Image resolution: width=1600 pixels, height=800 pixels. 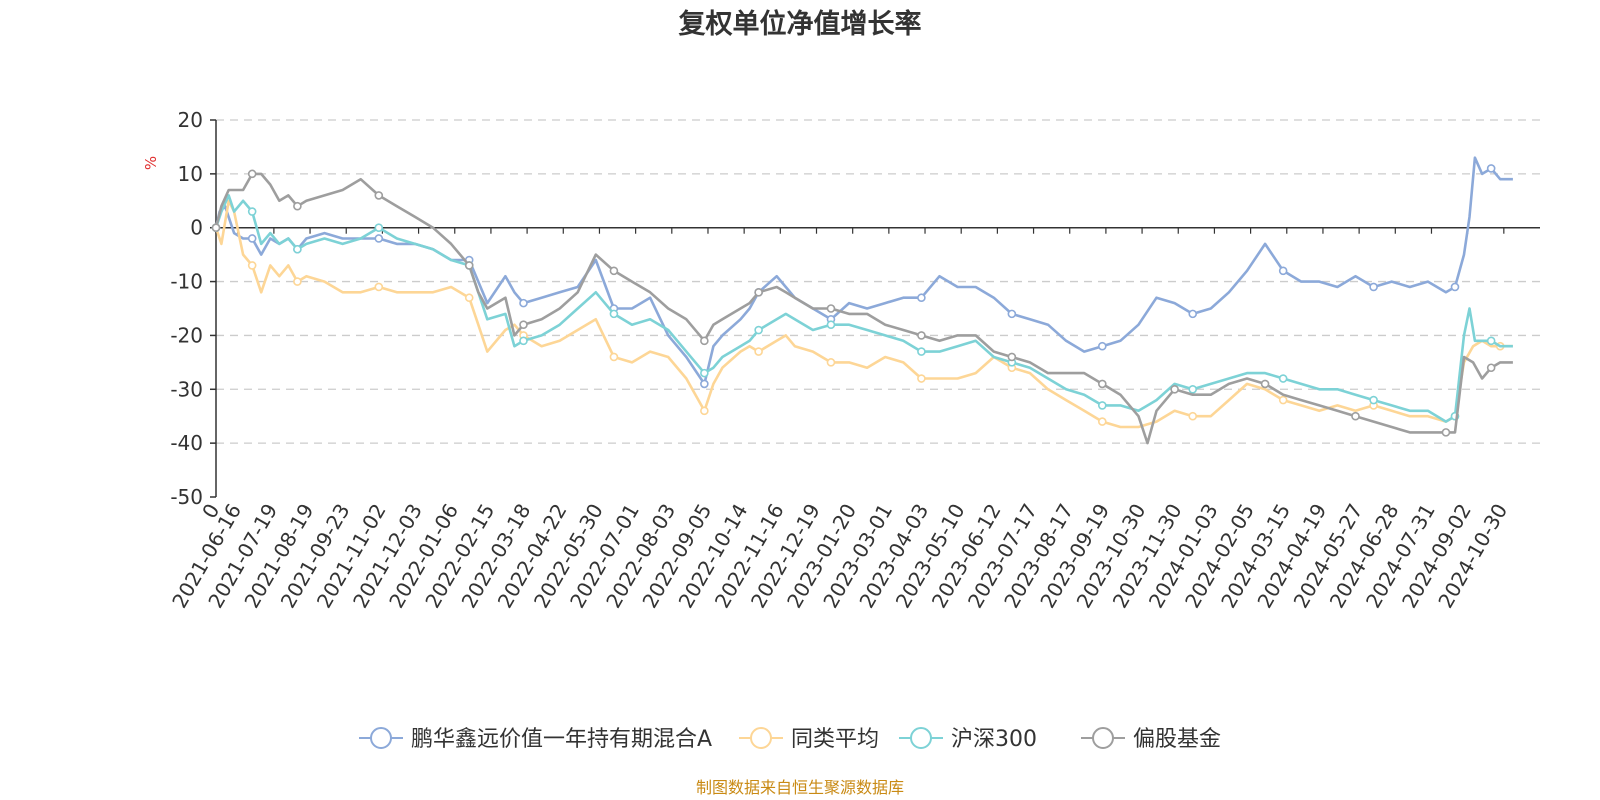 What do you see at coordinates (186, 389) in the screenshot?
I see `y-tick-label: -30` at bounding box center [186, 389].